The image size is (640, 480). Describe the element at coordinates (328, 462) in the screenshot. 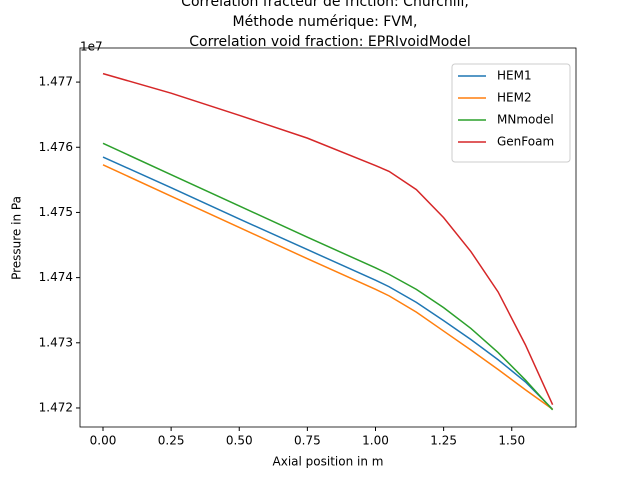

I see `x-axis-label: Axial position in m` at that location.